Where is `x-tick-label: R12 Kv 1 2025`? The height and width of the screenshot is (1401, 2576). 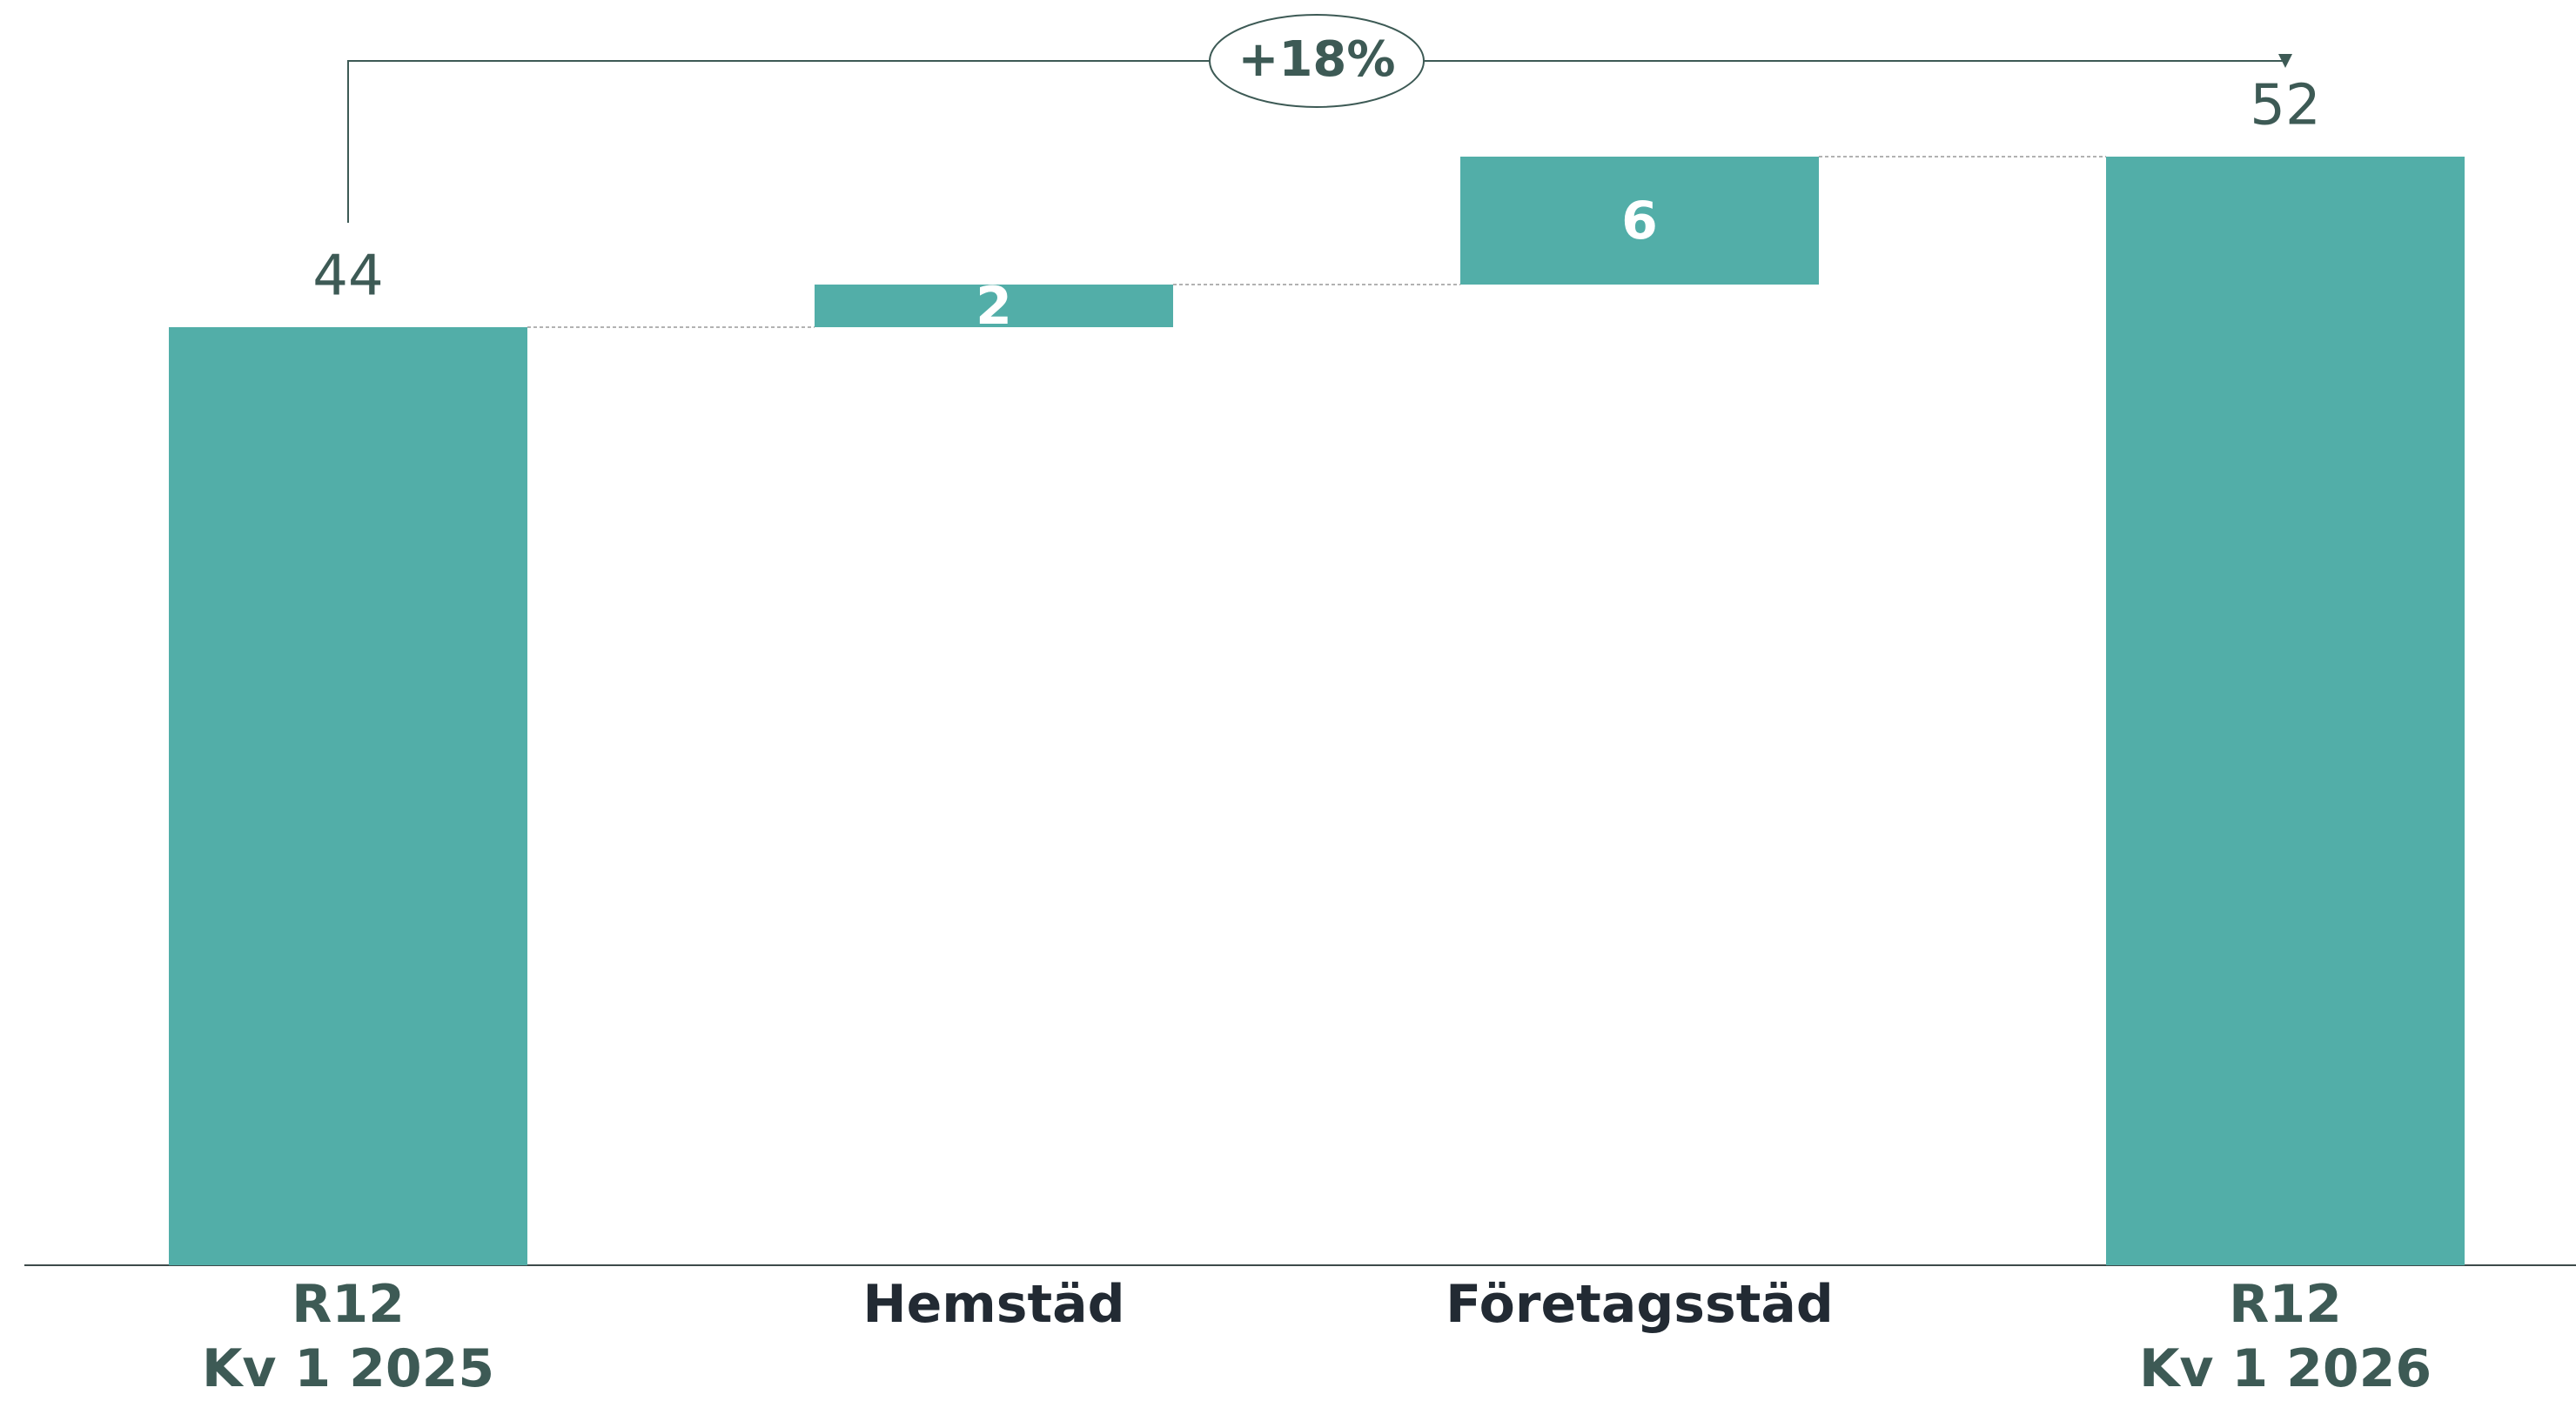 x-tick-label: R12 Kv 1 2025 is located at coordinates (348, 1336).